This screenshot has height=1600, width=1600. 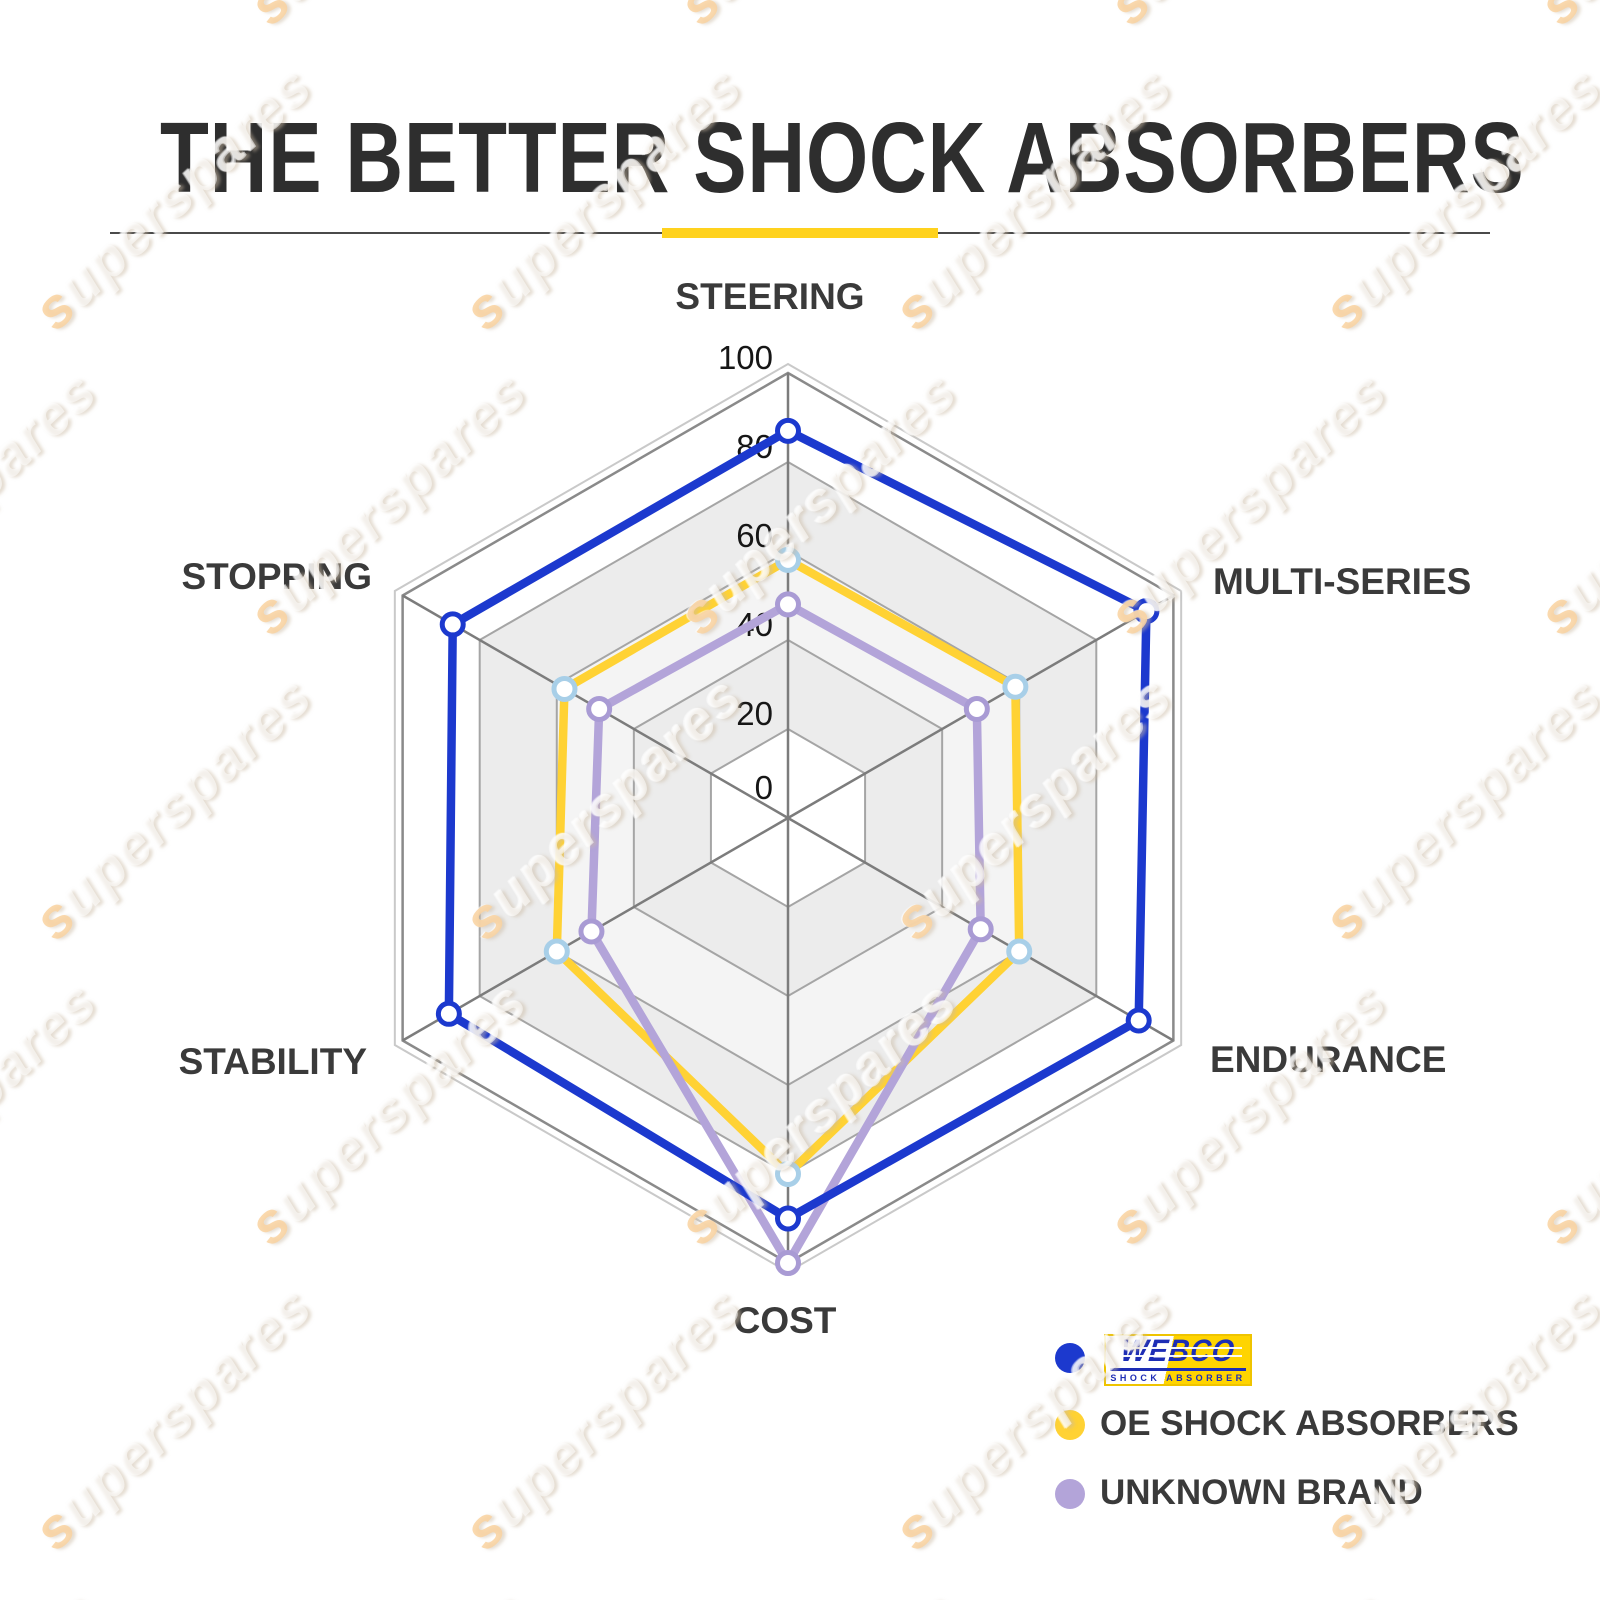 What do you see at coordinates (1178, 1375) in the screenshot?
I see `webco-logo-subtext: SHOCK ABSORBER` at bounding box center [1178, 1375].